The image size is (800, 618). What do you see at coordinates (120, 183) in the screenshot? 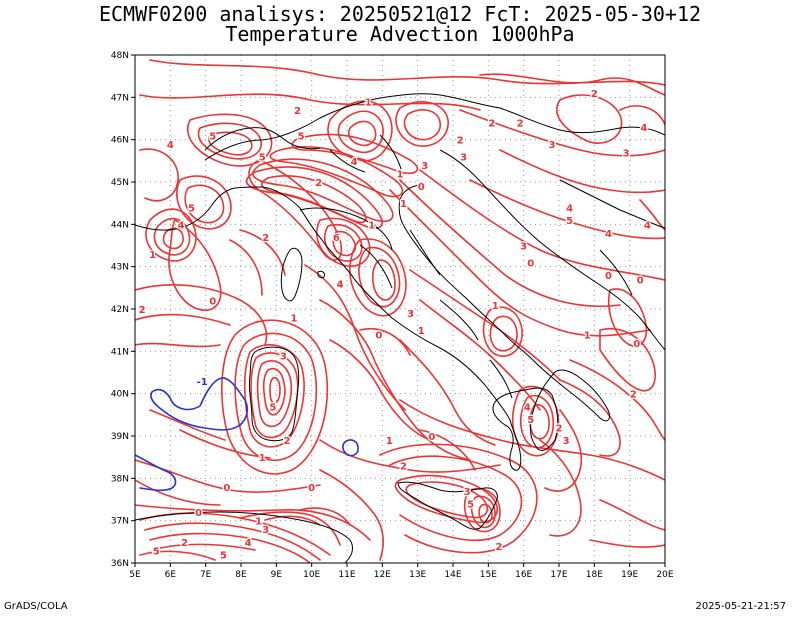
I see `lat-tick-label: 45N` at bounding box center [120, 183].